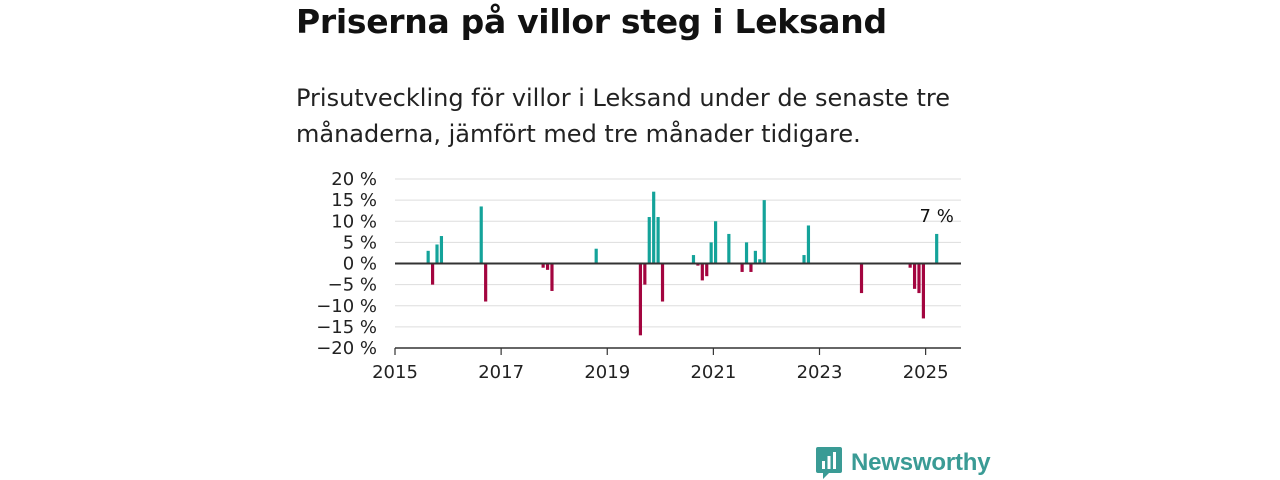 This screenshot has height=480, width=1280. I want to click on x-tick-label: 2015, so click(395, 372).